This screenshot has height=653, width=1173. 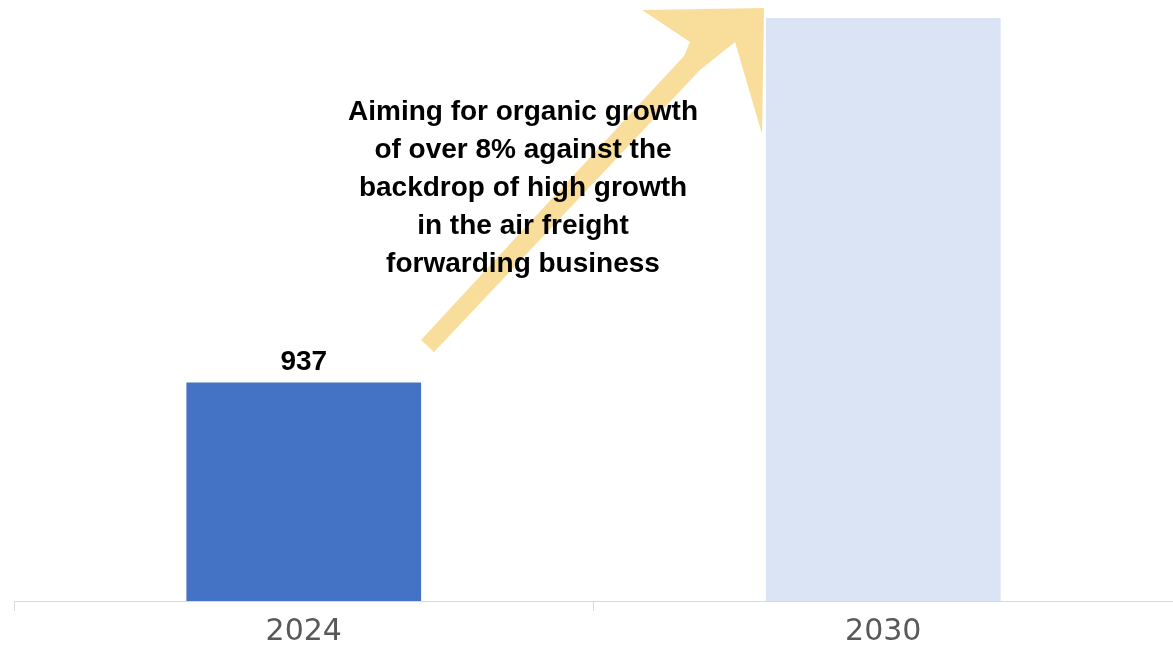 What do you see at coordinates (303, 629) in the screenshot?
I see `x-tick-label: 2024` at bounding box center [303, 629].